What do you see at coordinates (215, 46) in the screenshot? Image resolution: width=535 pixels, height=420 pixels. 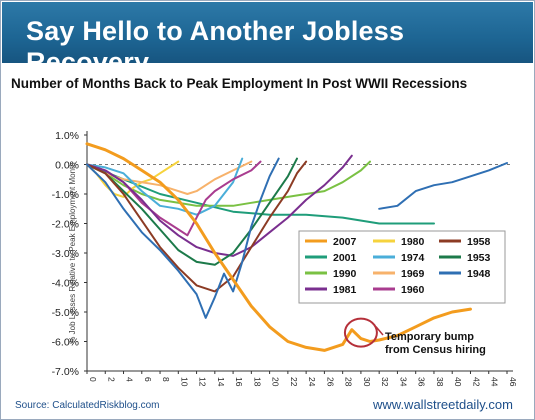 I see `page-title: Say Hello to Another Jobless Recovery` at bounding box center [215, 46].